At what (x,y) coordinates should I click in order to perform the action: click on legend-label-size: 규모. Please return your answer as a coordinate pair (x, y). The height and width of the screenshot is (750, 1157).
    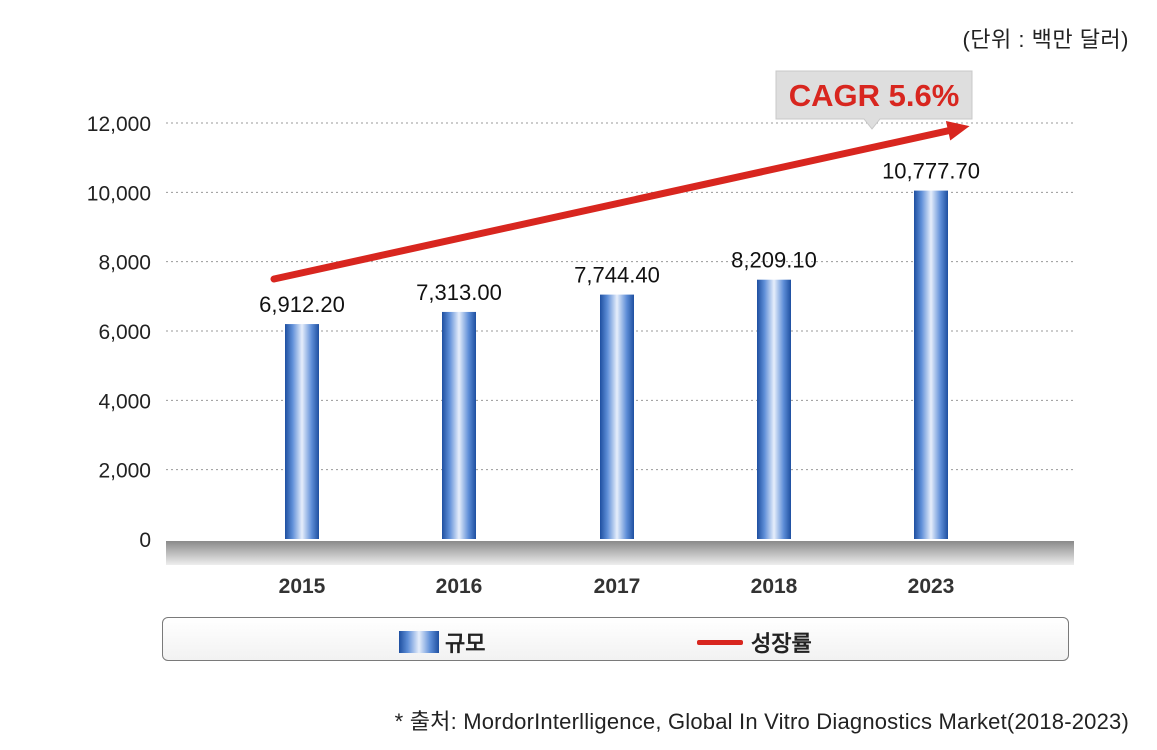
    Looking at the image, I should click on (465, 643).